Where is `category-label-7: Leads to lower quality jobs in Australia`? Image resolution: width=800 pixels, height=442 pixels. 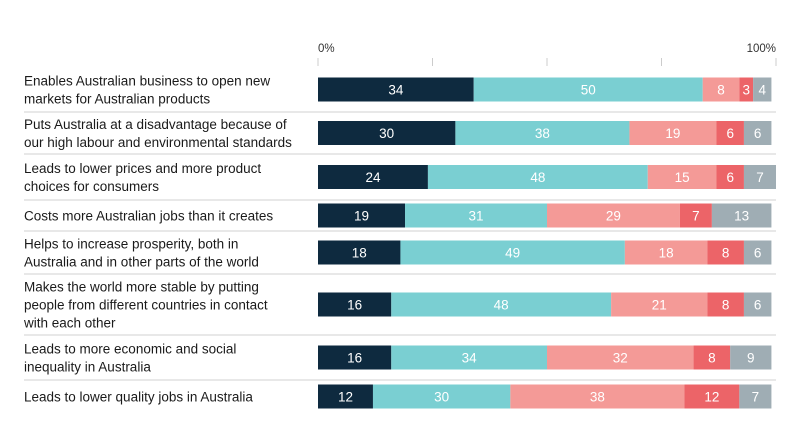
category-label-7: Leads to lower quality jobs in Australia is located at coordinates (138, 397).